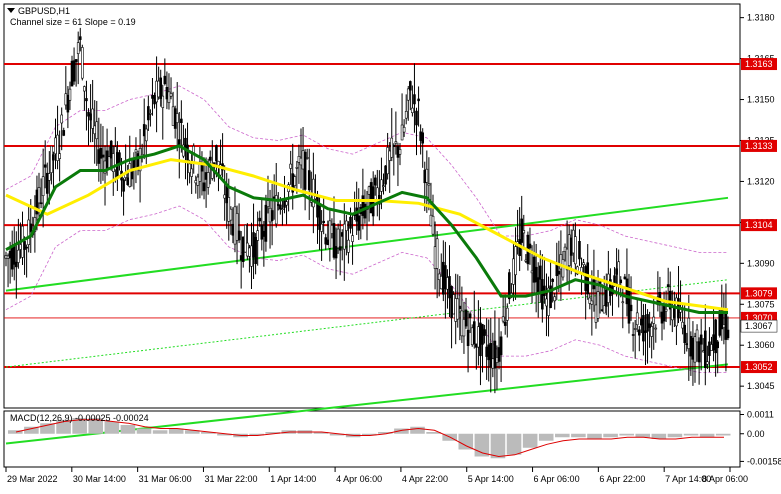 The width and height of the screenshot is (781, 494). What do you see at coordinates (759, 367) in the screenshot?
I see `level-label: 1.3052` at bounding box center [759, 367].